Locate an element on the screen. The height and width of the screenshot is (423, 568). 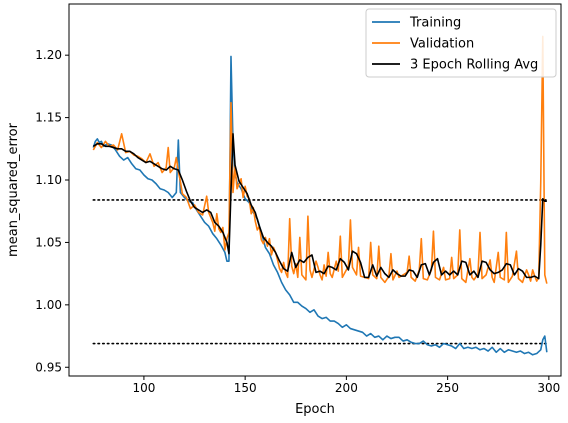
legend-label-validation: Validation is located at coordinates (442, 44).